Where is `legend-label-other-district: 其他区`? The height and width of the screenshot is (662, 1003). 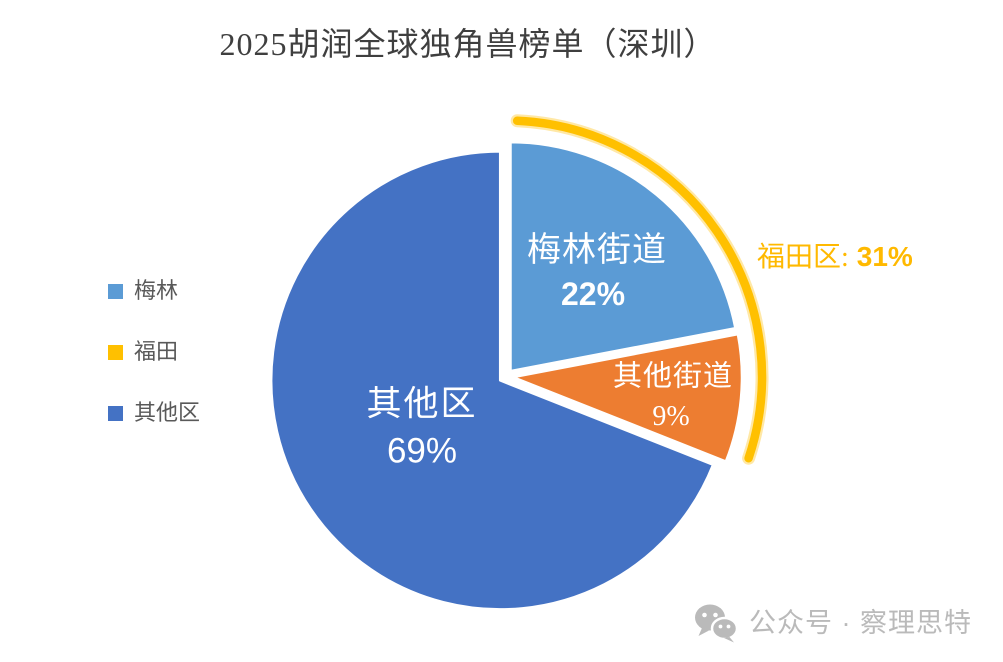
legend-label-other-district: 其他区 is located at coordinates (167, 412).